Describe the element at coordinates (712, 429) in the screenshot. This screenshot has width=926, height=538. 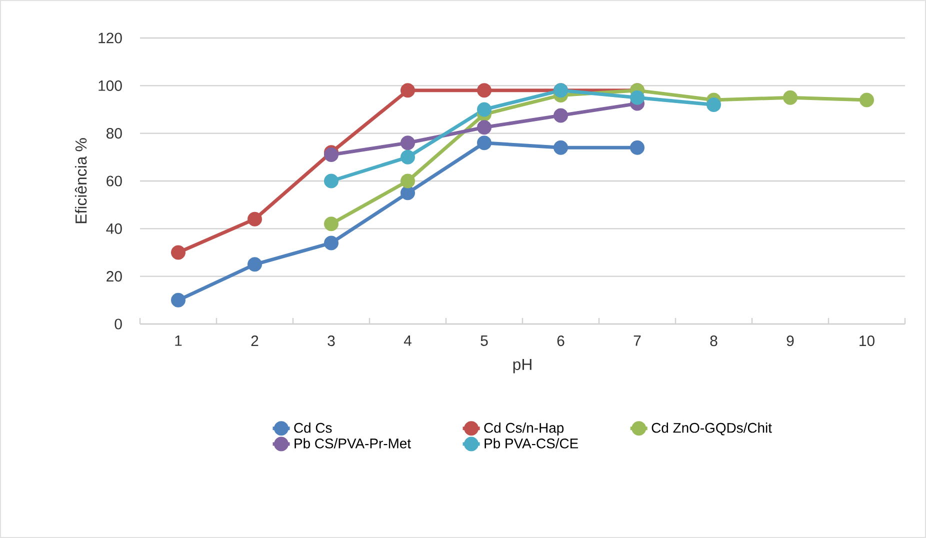
I see `legend-label: Cd ZnO-GQDs/Chit` at that location.